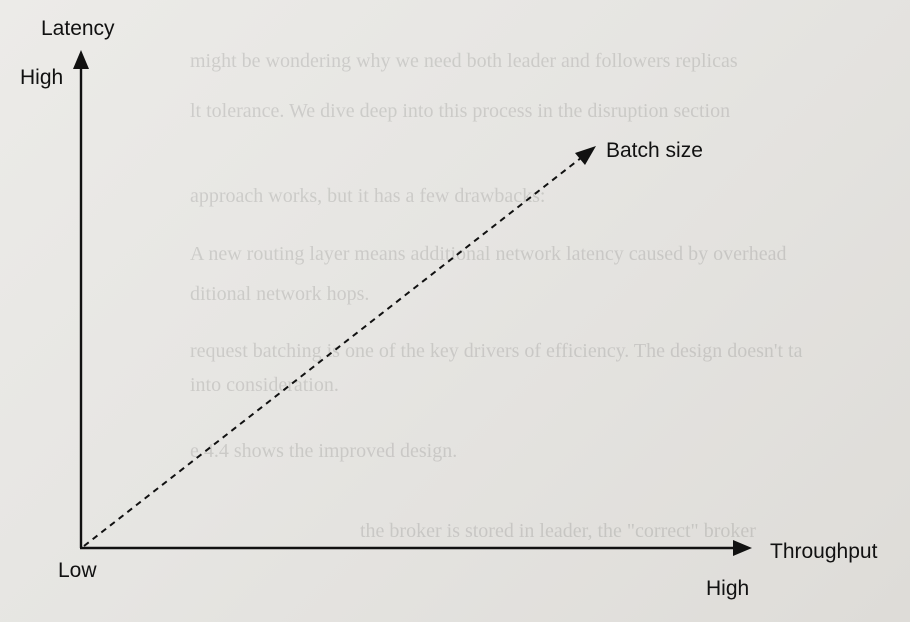 The height and width of the screenshot is (622, 910). What do you see at coordinates (78, 28) in the screenshot?
I see `y-axis-title: Latency` at bounding box center [78, 28].